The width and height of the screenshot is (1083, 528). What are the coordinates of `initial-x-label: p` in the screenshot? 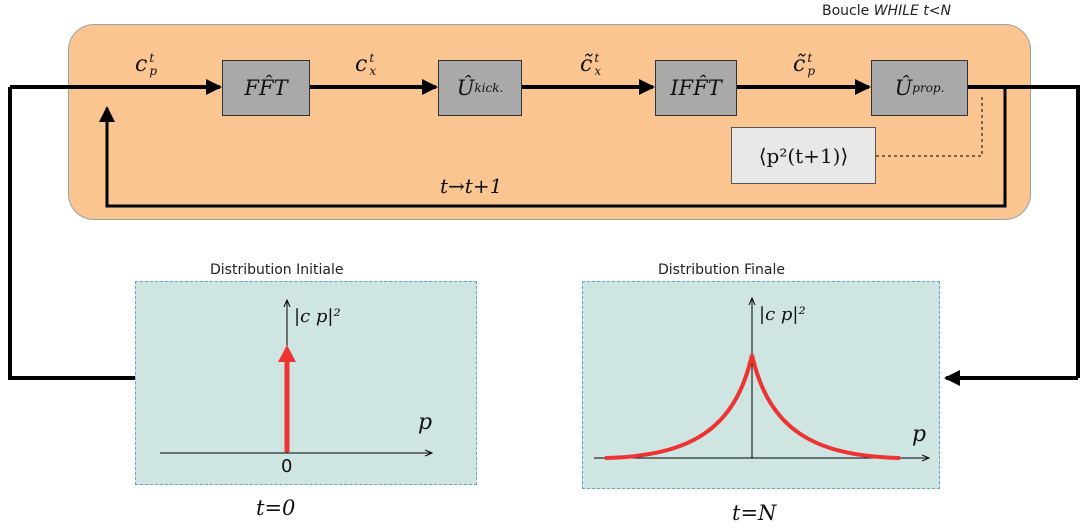 It's located at (425, 422).